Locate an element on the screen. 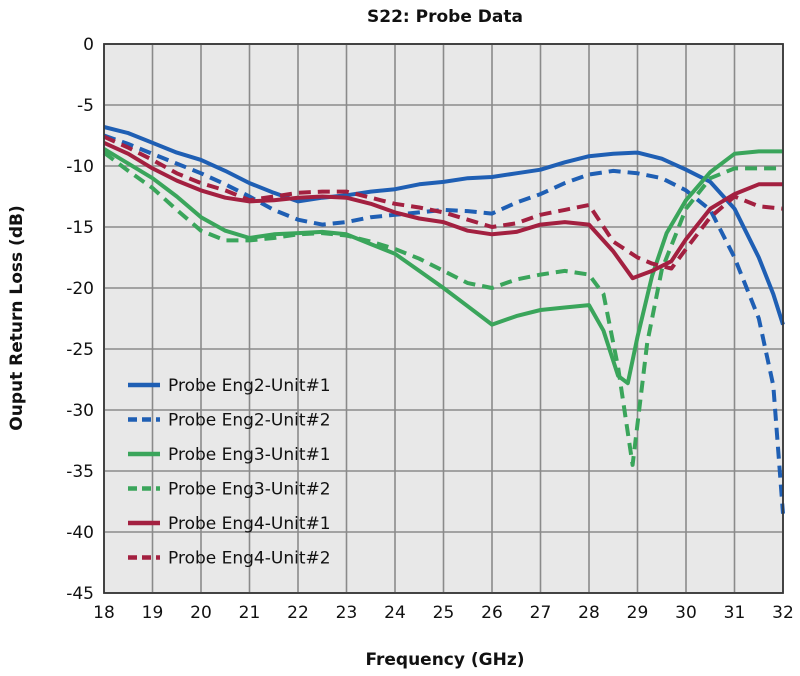 Image resolution: width=800 pixels, height=676 pixels. y-tick-label: -45 is located at coordinates (80, 594).